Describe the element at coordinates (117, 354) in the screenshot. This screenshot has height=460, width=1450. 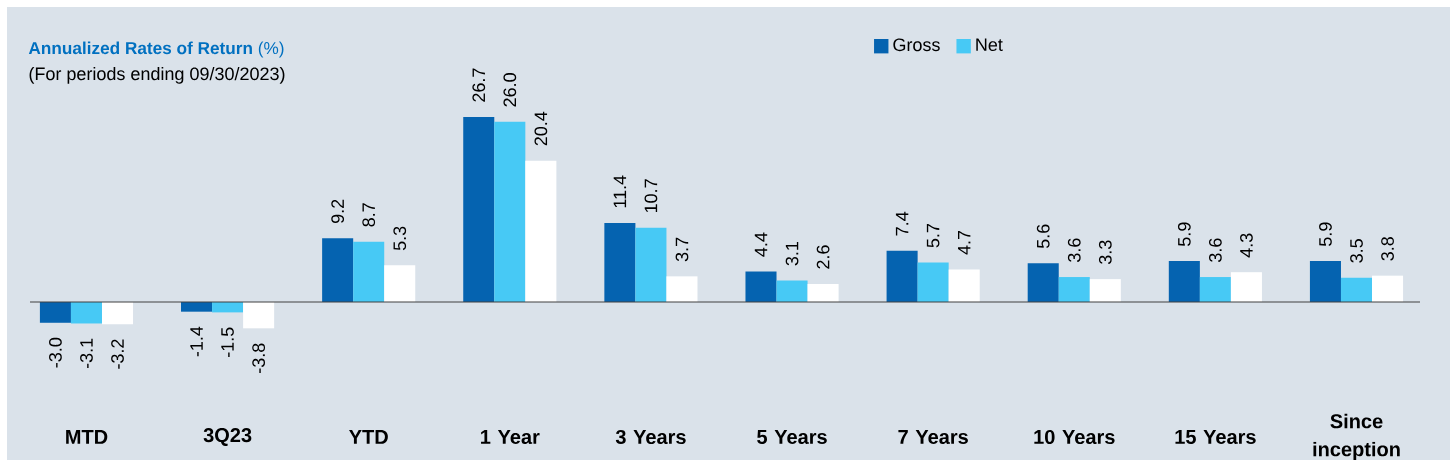
I see `data-label: -3.2` at that location.